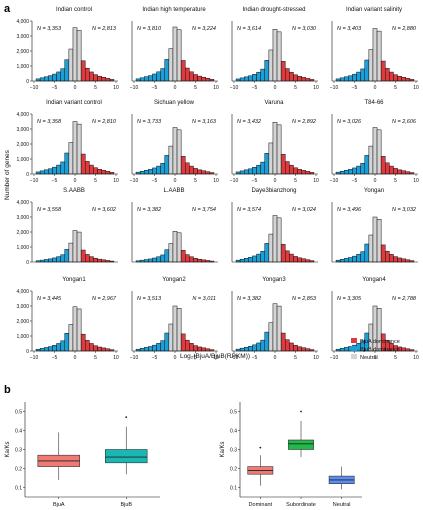 This screenshot has height=510, width=423. I want to click on histogram-title: Indian drought-stressed, so click(273, 10).